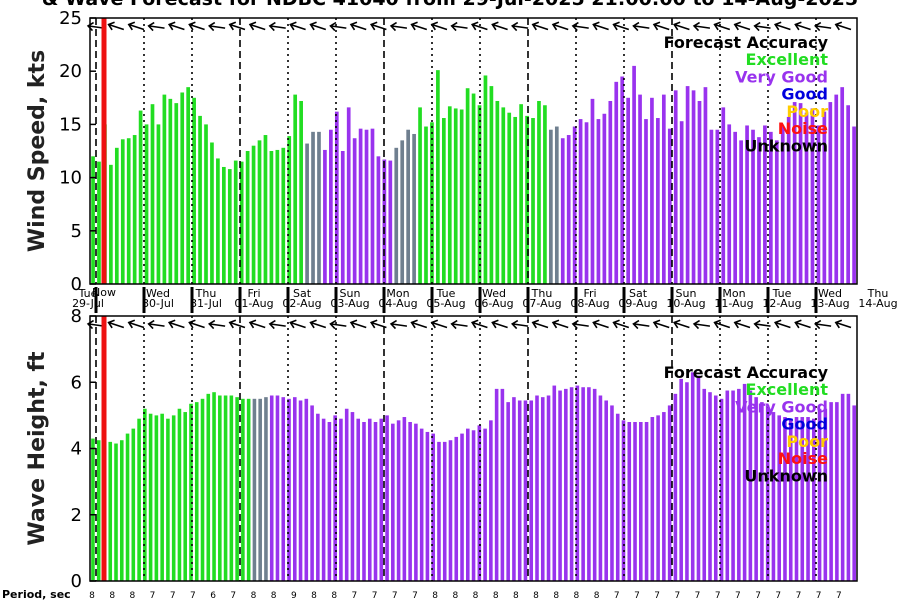 The image size is (900, 600). Describe the element at coordinates (76, 515) in the screenshot. I see `y-tick-label: 2` at that location.